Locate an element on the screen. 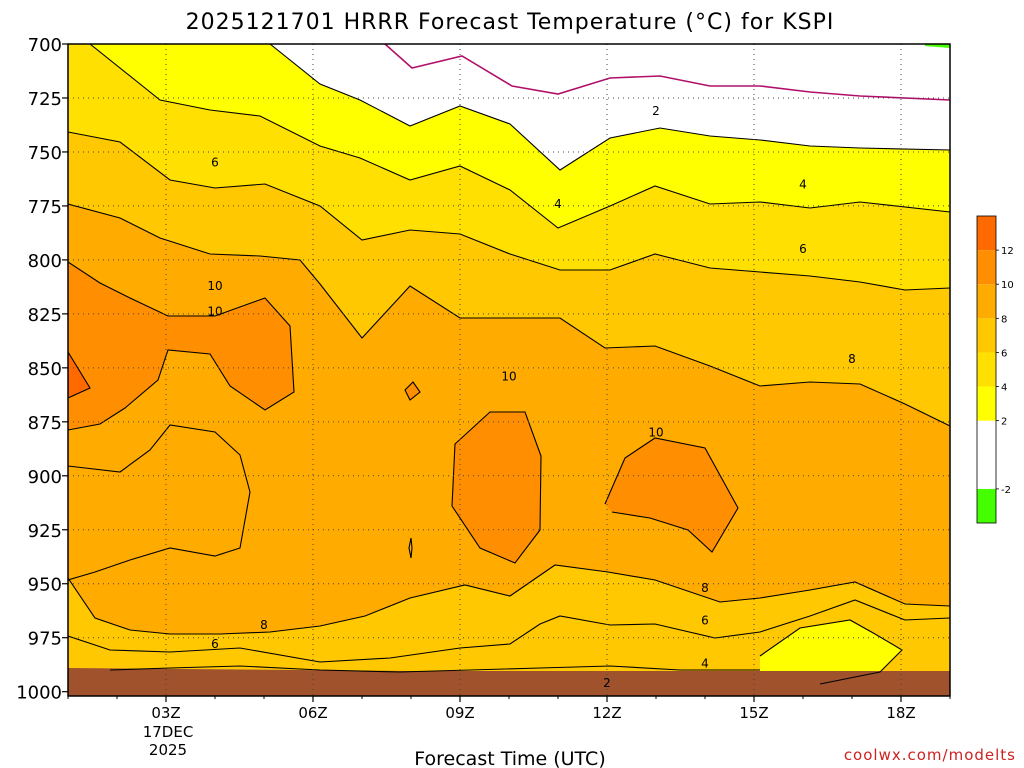  colorbar: -2 2 4 6 8 10 12 is located at coordinates (995, 369).